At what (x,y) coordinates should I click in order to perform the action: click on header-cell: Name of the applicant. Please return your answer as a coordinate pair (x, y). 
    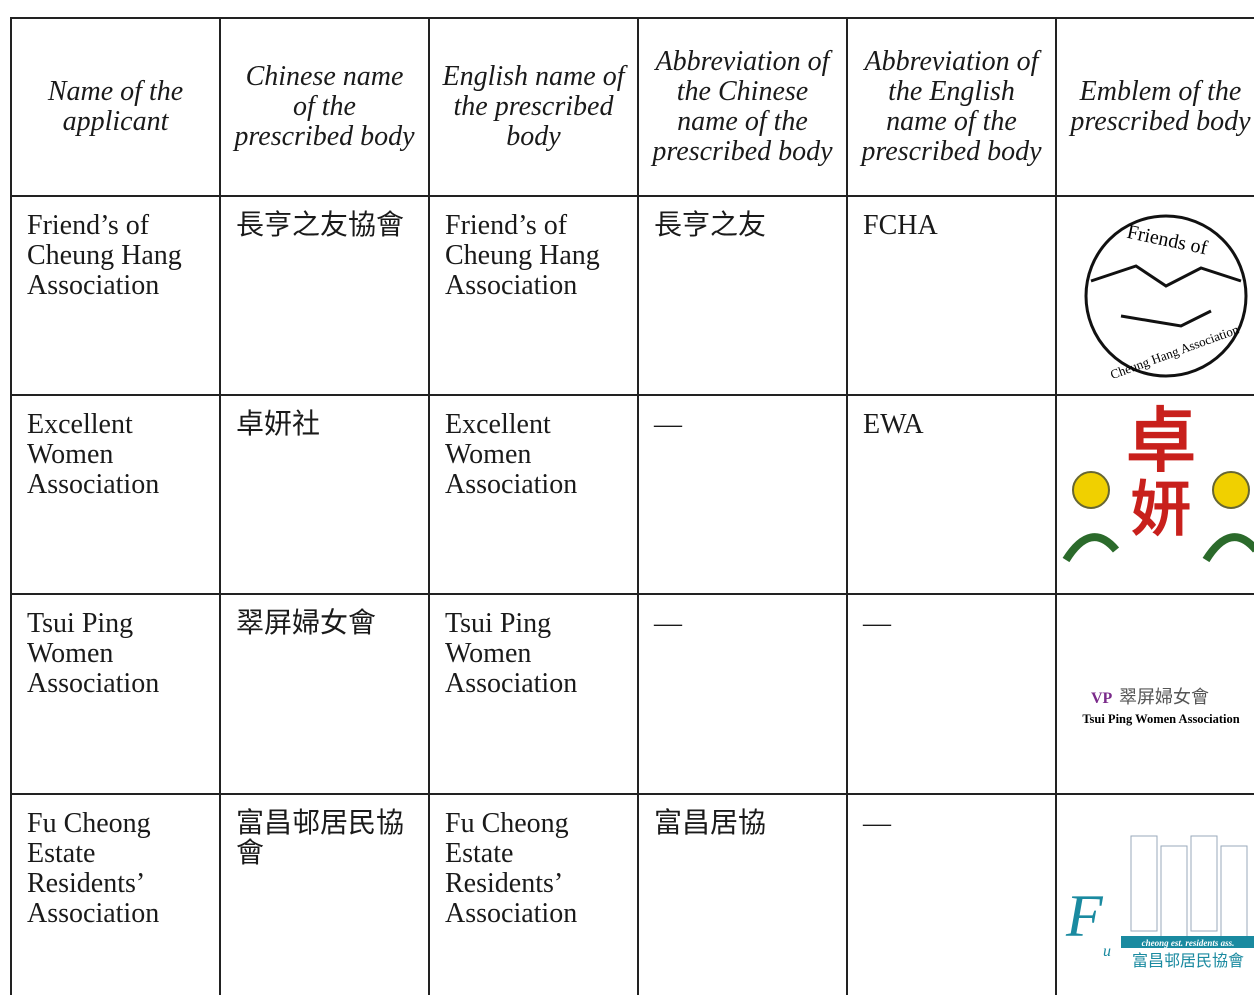
    Looking at the image, I should click on (114, 106).